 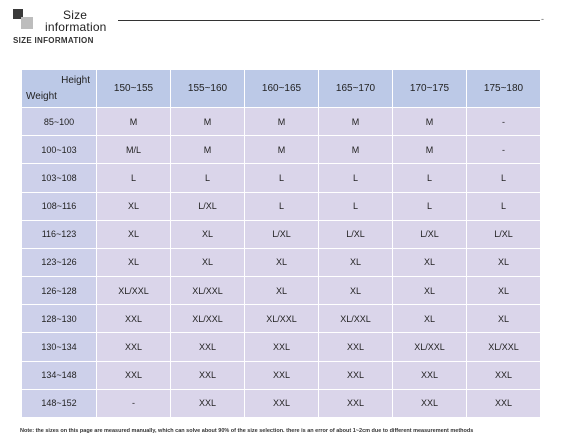 I want to click on table-row: 85~100 M M M M M -, so click(x=281, y=121).